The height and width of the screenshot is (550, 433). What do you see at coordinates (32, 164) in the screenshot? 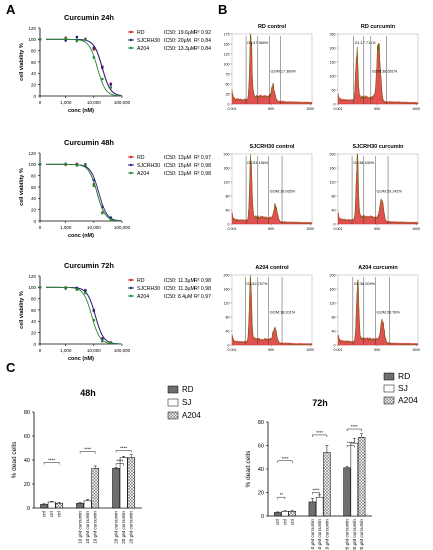
I see `y-tick-label: 100` at bounding box center [32, 164].